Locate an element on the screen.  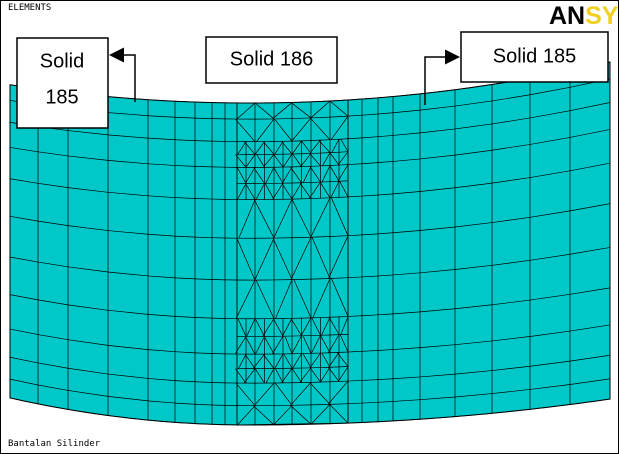
logo-part: SYS is located at coordinates (602, 16).